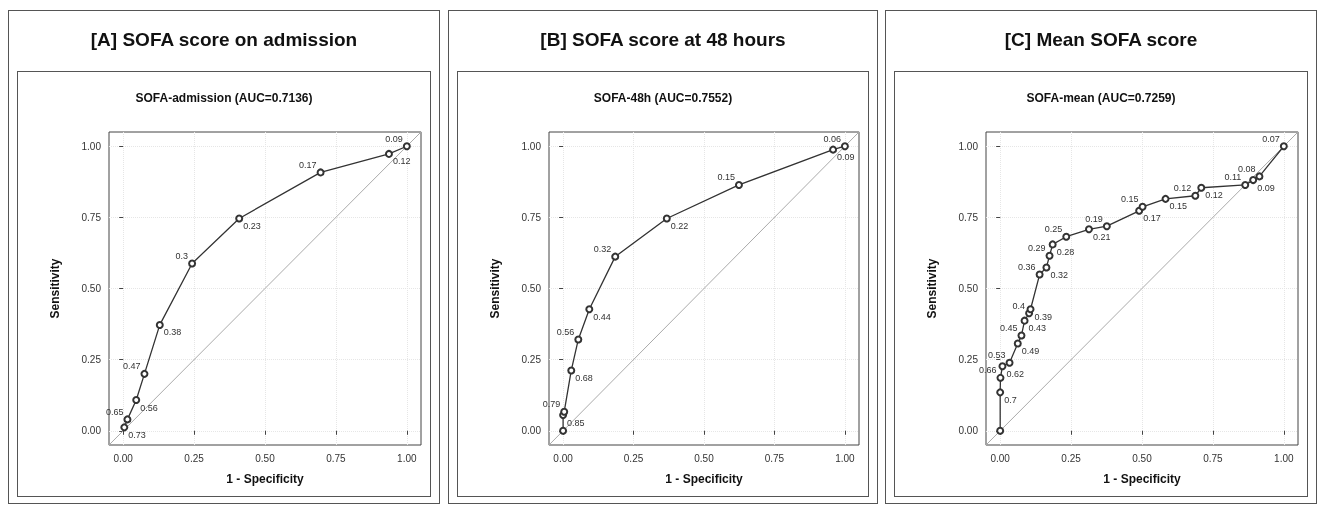 The width and height of the screenshot is (1325, 511). I want to click on annotation: 0.66, so click(987, 370).